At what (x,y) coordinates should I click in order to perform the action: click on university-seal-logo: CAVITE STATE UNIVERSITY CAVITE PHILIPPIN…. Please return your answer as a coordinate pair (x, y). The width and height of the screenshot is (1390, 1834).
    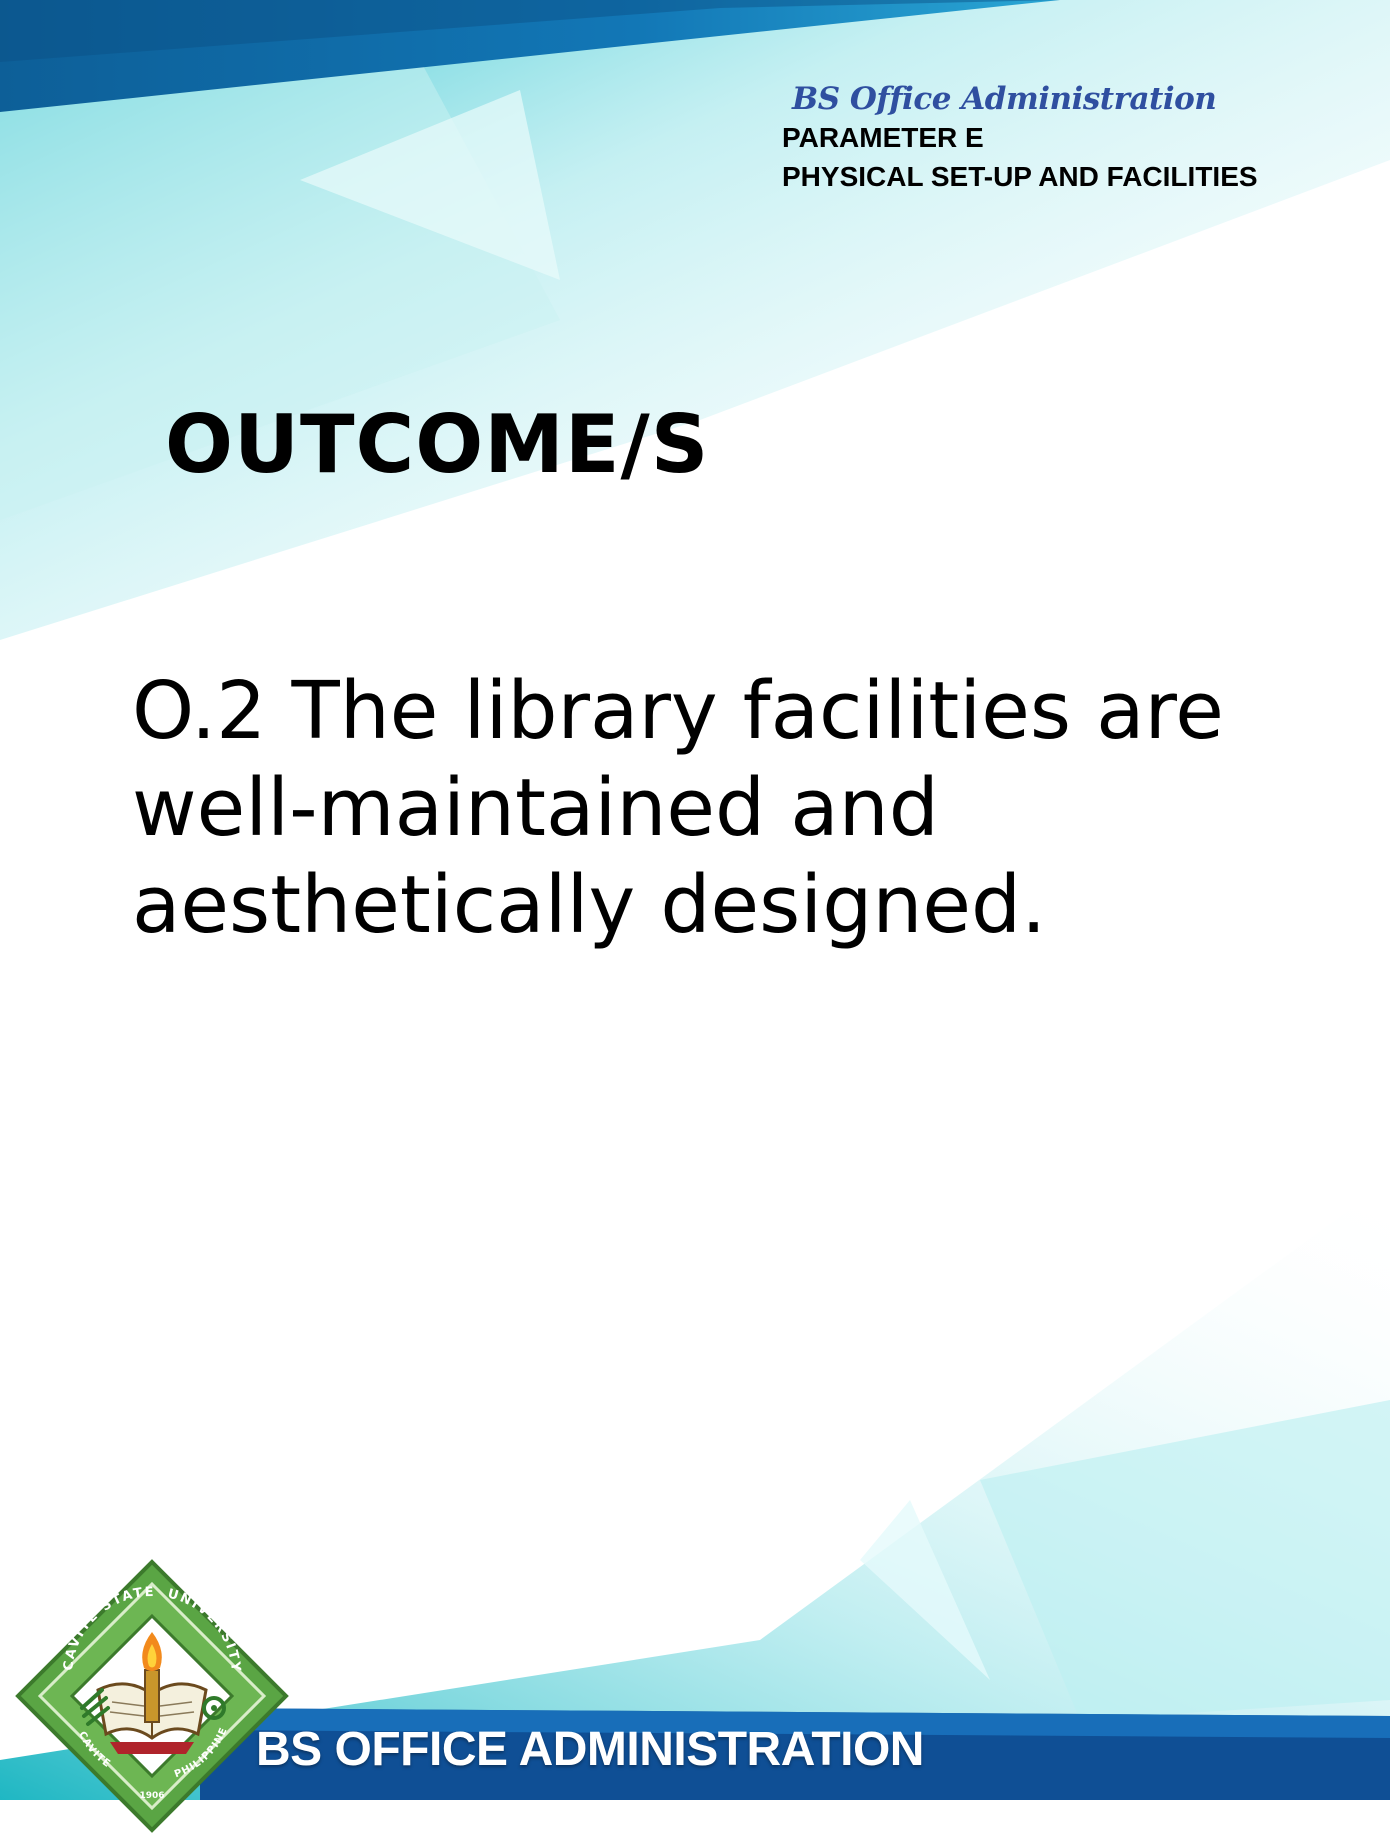
    Looking at the image, I should click on (151, 1695).